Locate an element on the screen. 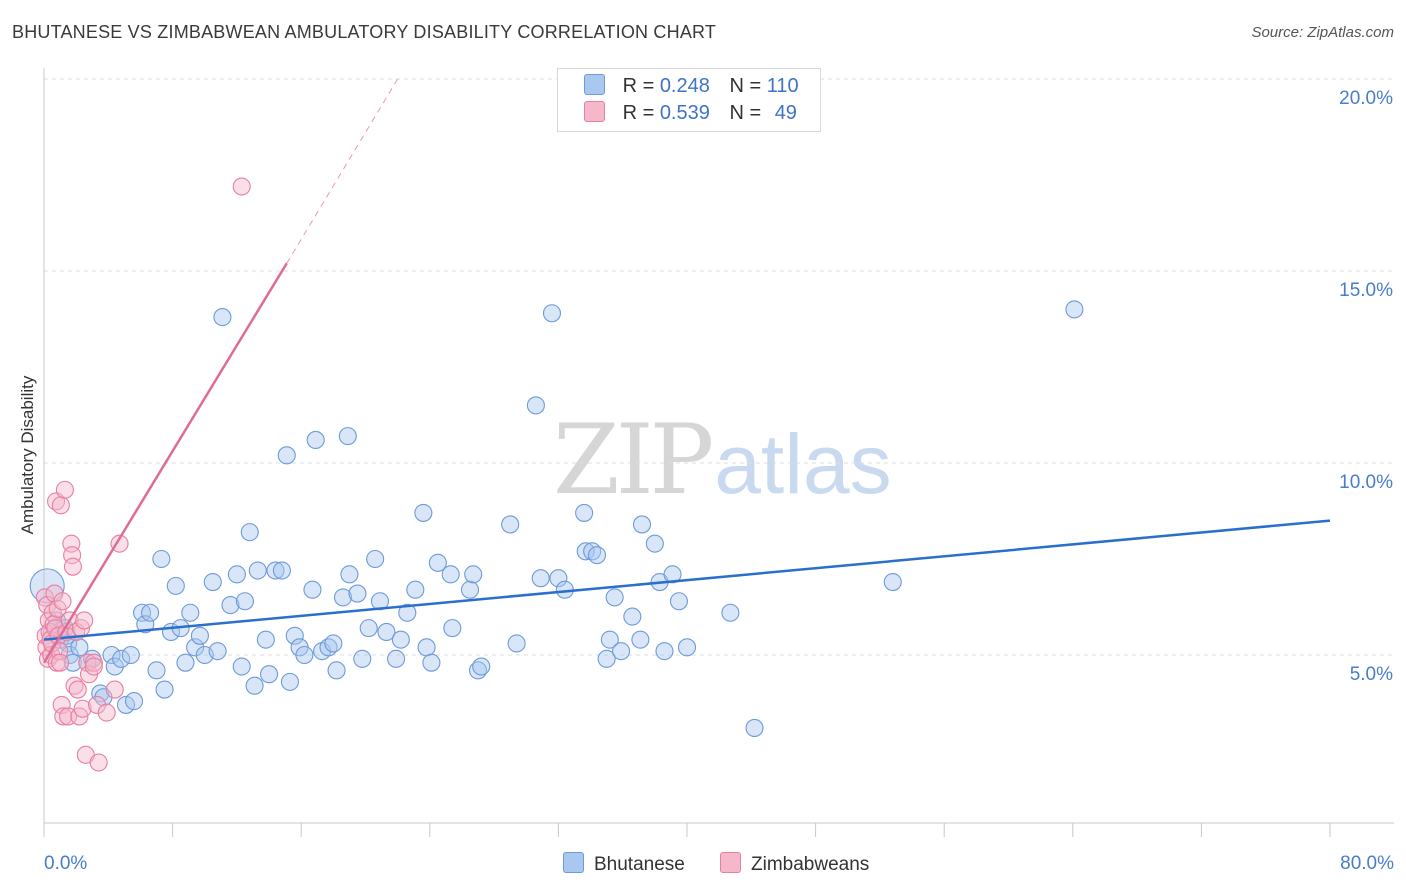  y-tick-label: 15.0% is located at coordinates (1366, 290).